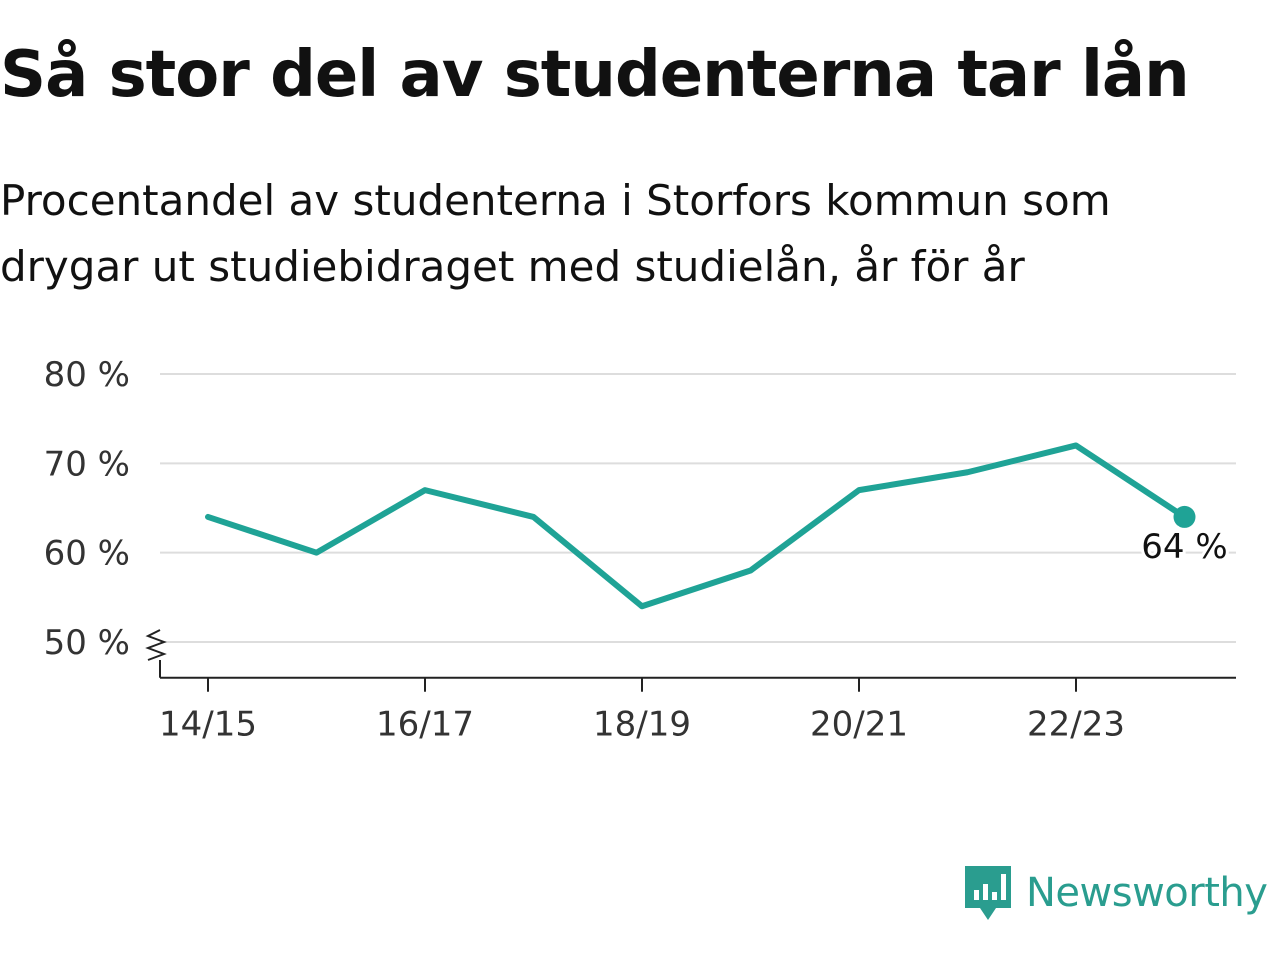  I want to click on newsworthy-logo-icon, so click(988, 893).